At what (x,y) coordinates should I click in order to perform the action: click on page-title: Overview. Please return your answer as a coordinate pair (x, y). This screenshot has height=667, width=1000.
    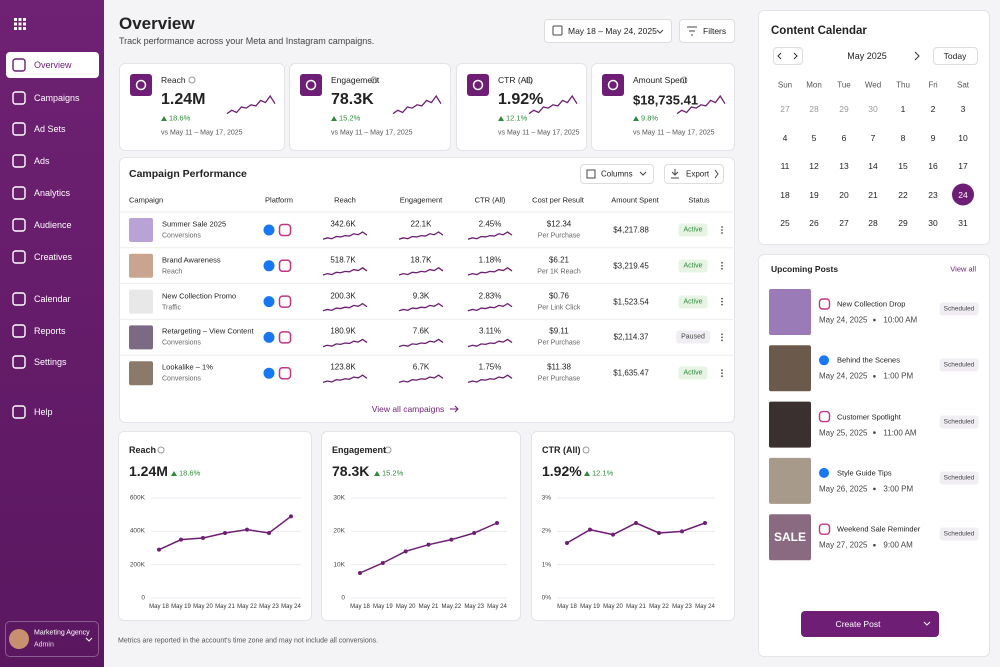
    Looking at the image, I should click on (157, 23).